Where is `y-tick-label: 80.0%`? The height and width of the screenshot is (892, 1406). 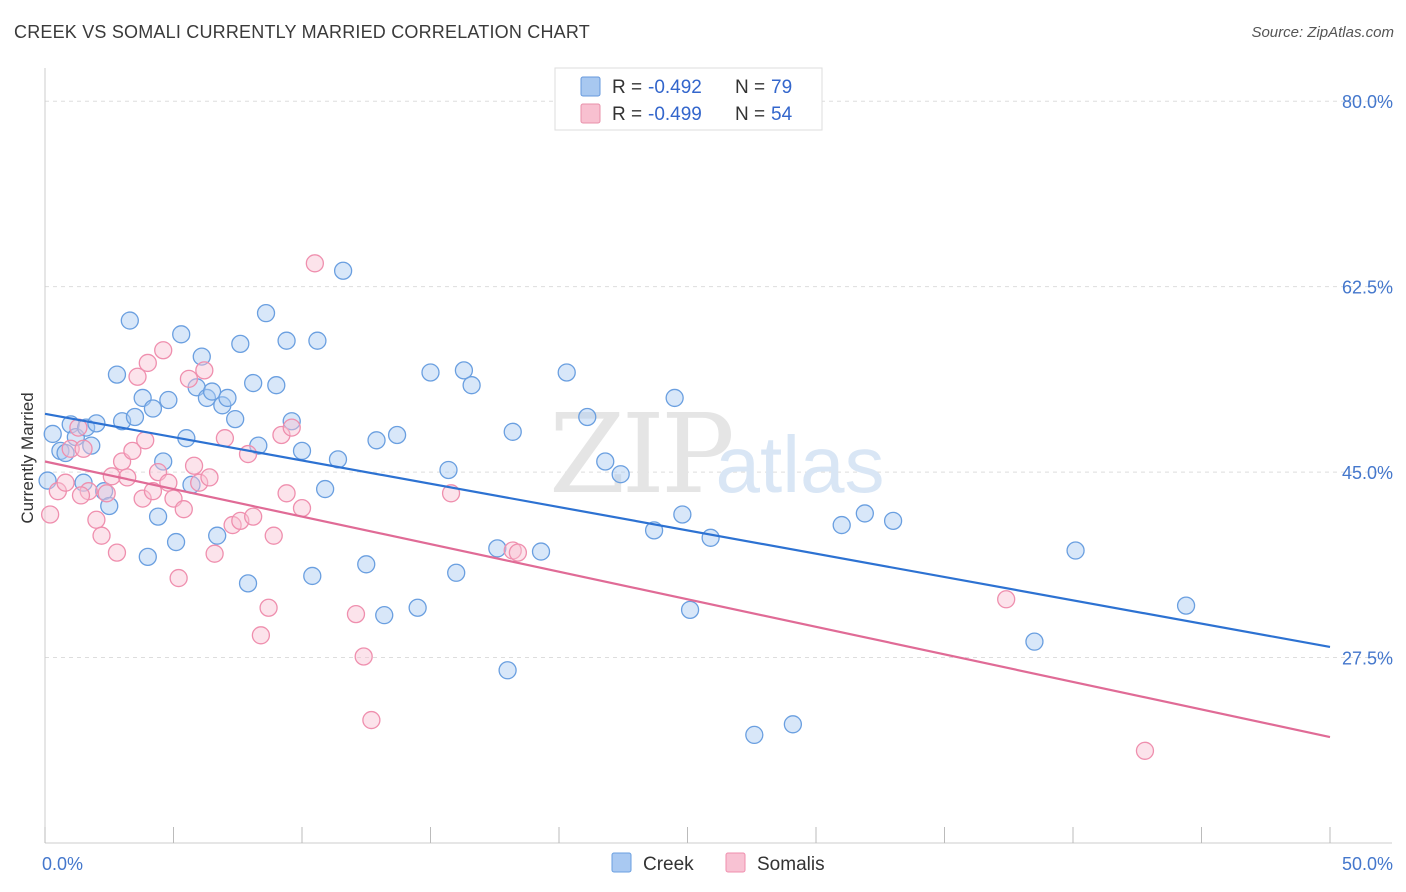 y-tick-label: 80.0% is located at coordinates (1367, 102).